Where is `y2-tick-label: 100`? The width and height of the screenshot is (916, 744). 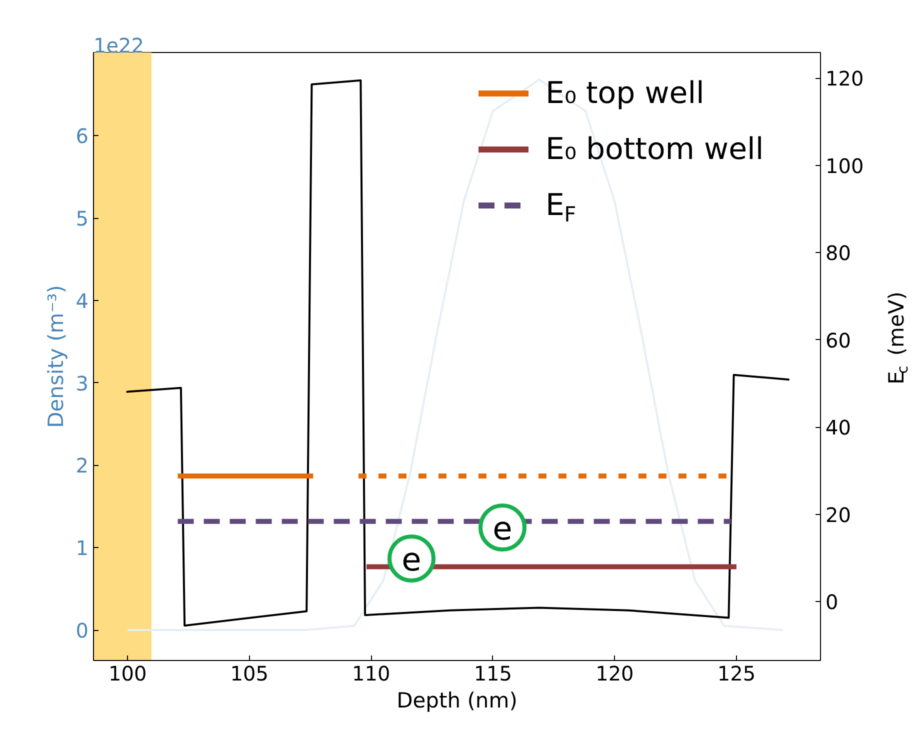 y2-tick-label: 100 is located at coordinates (845, 166).